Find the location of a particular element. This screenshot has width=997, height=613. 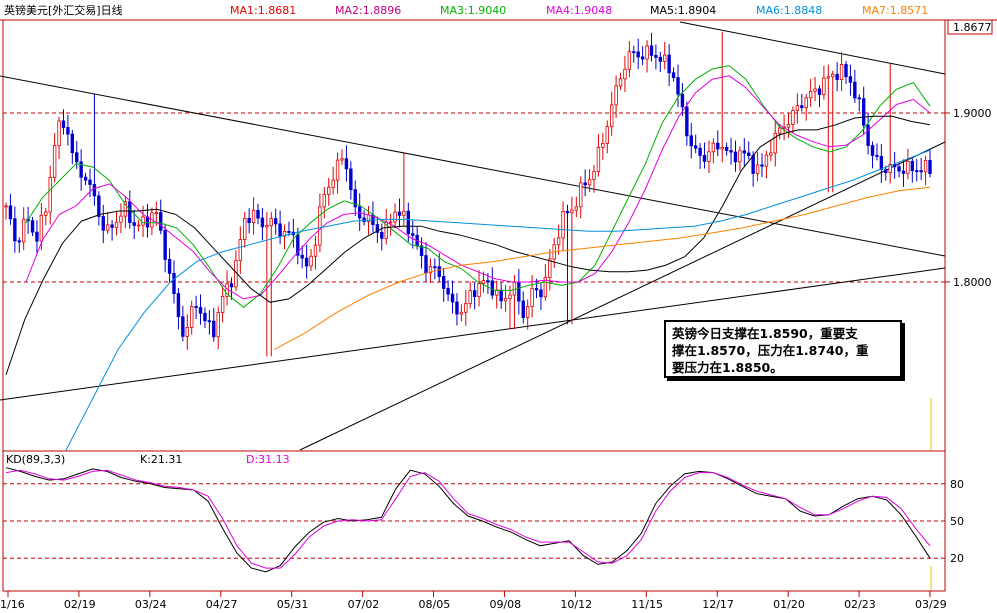

x-tick-label-0: 01/16 is located at coordinates (12, 604).